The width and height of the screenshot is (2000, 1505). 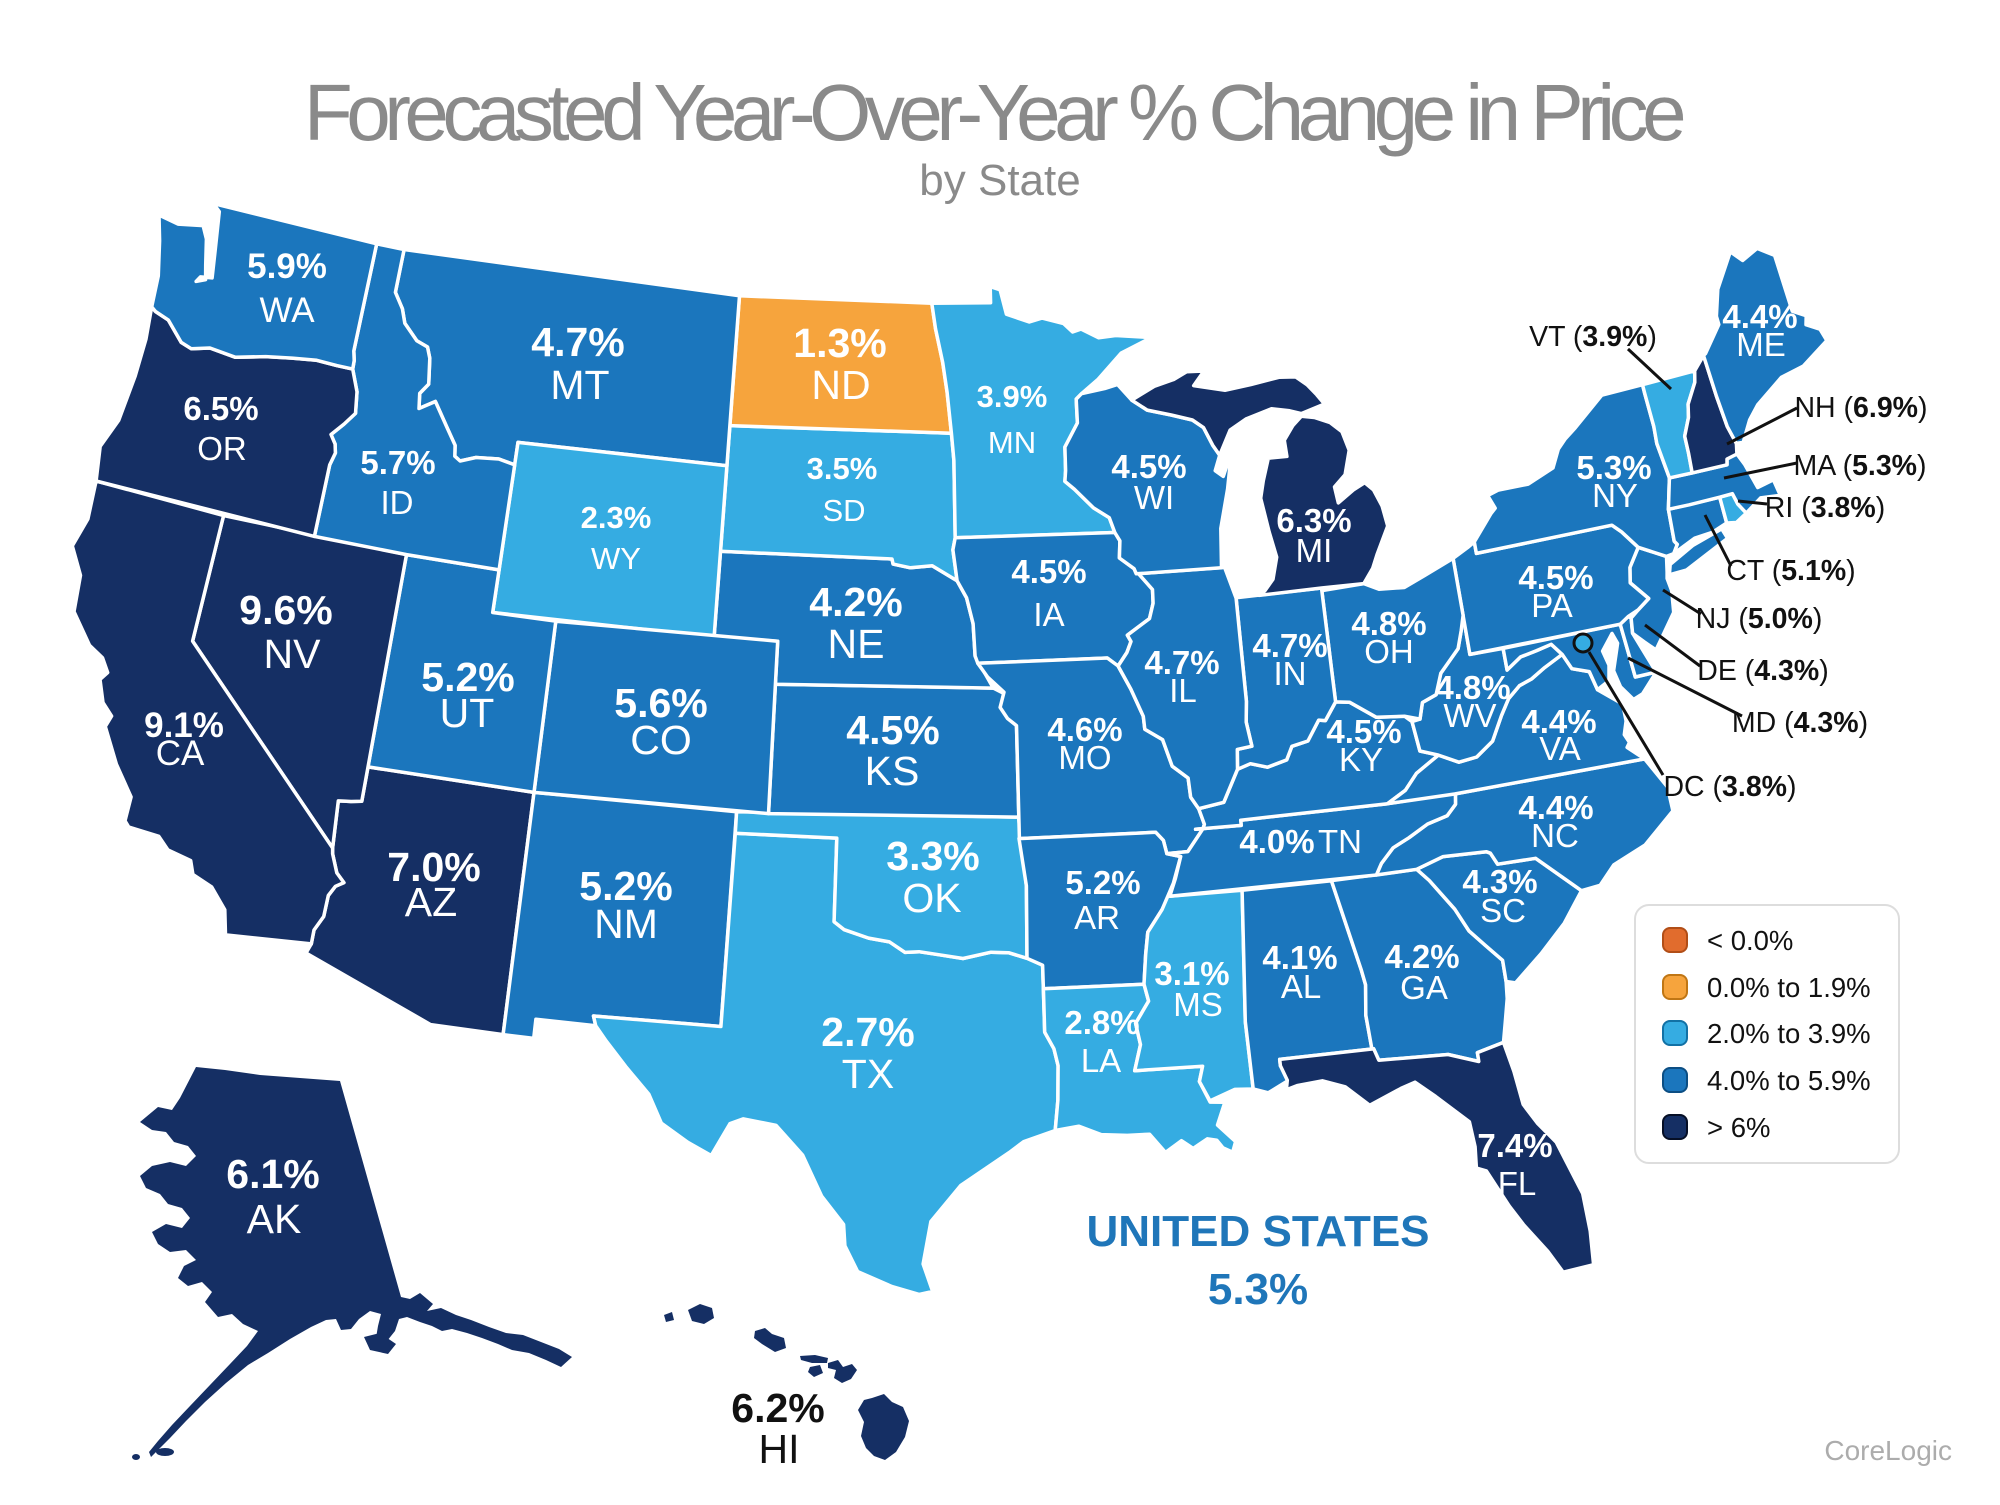 I want to click on svg-text: ID, so click(x=397, y=502).